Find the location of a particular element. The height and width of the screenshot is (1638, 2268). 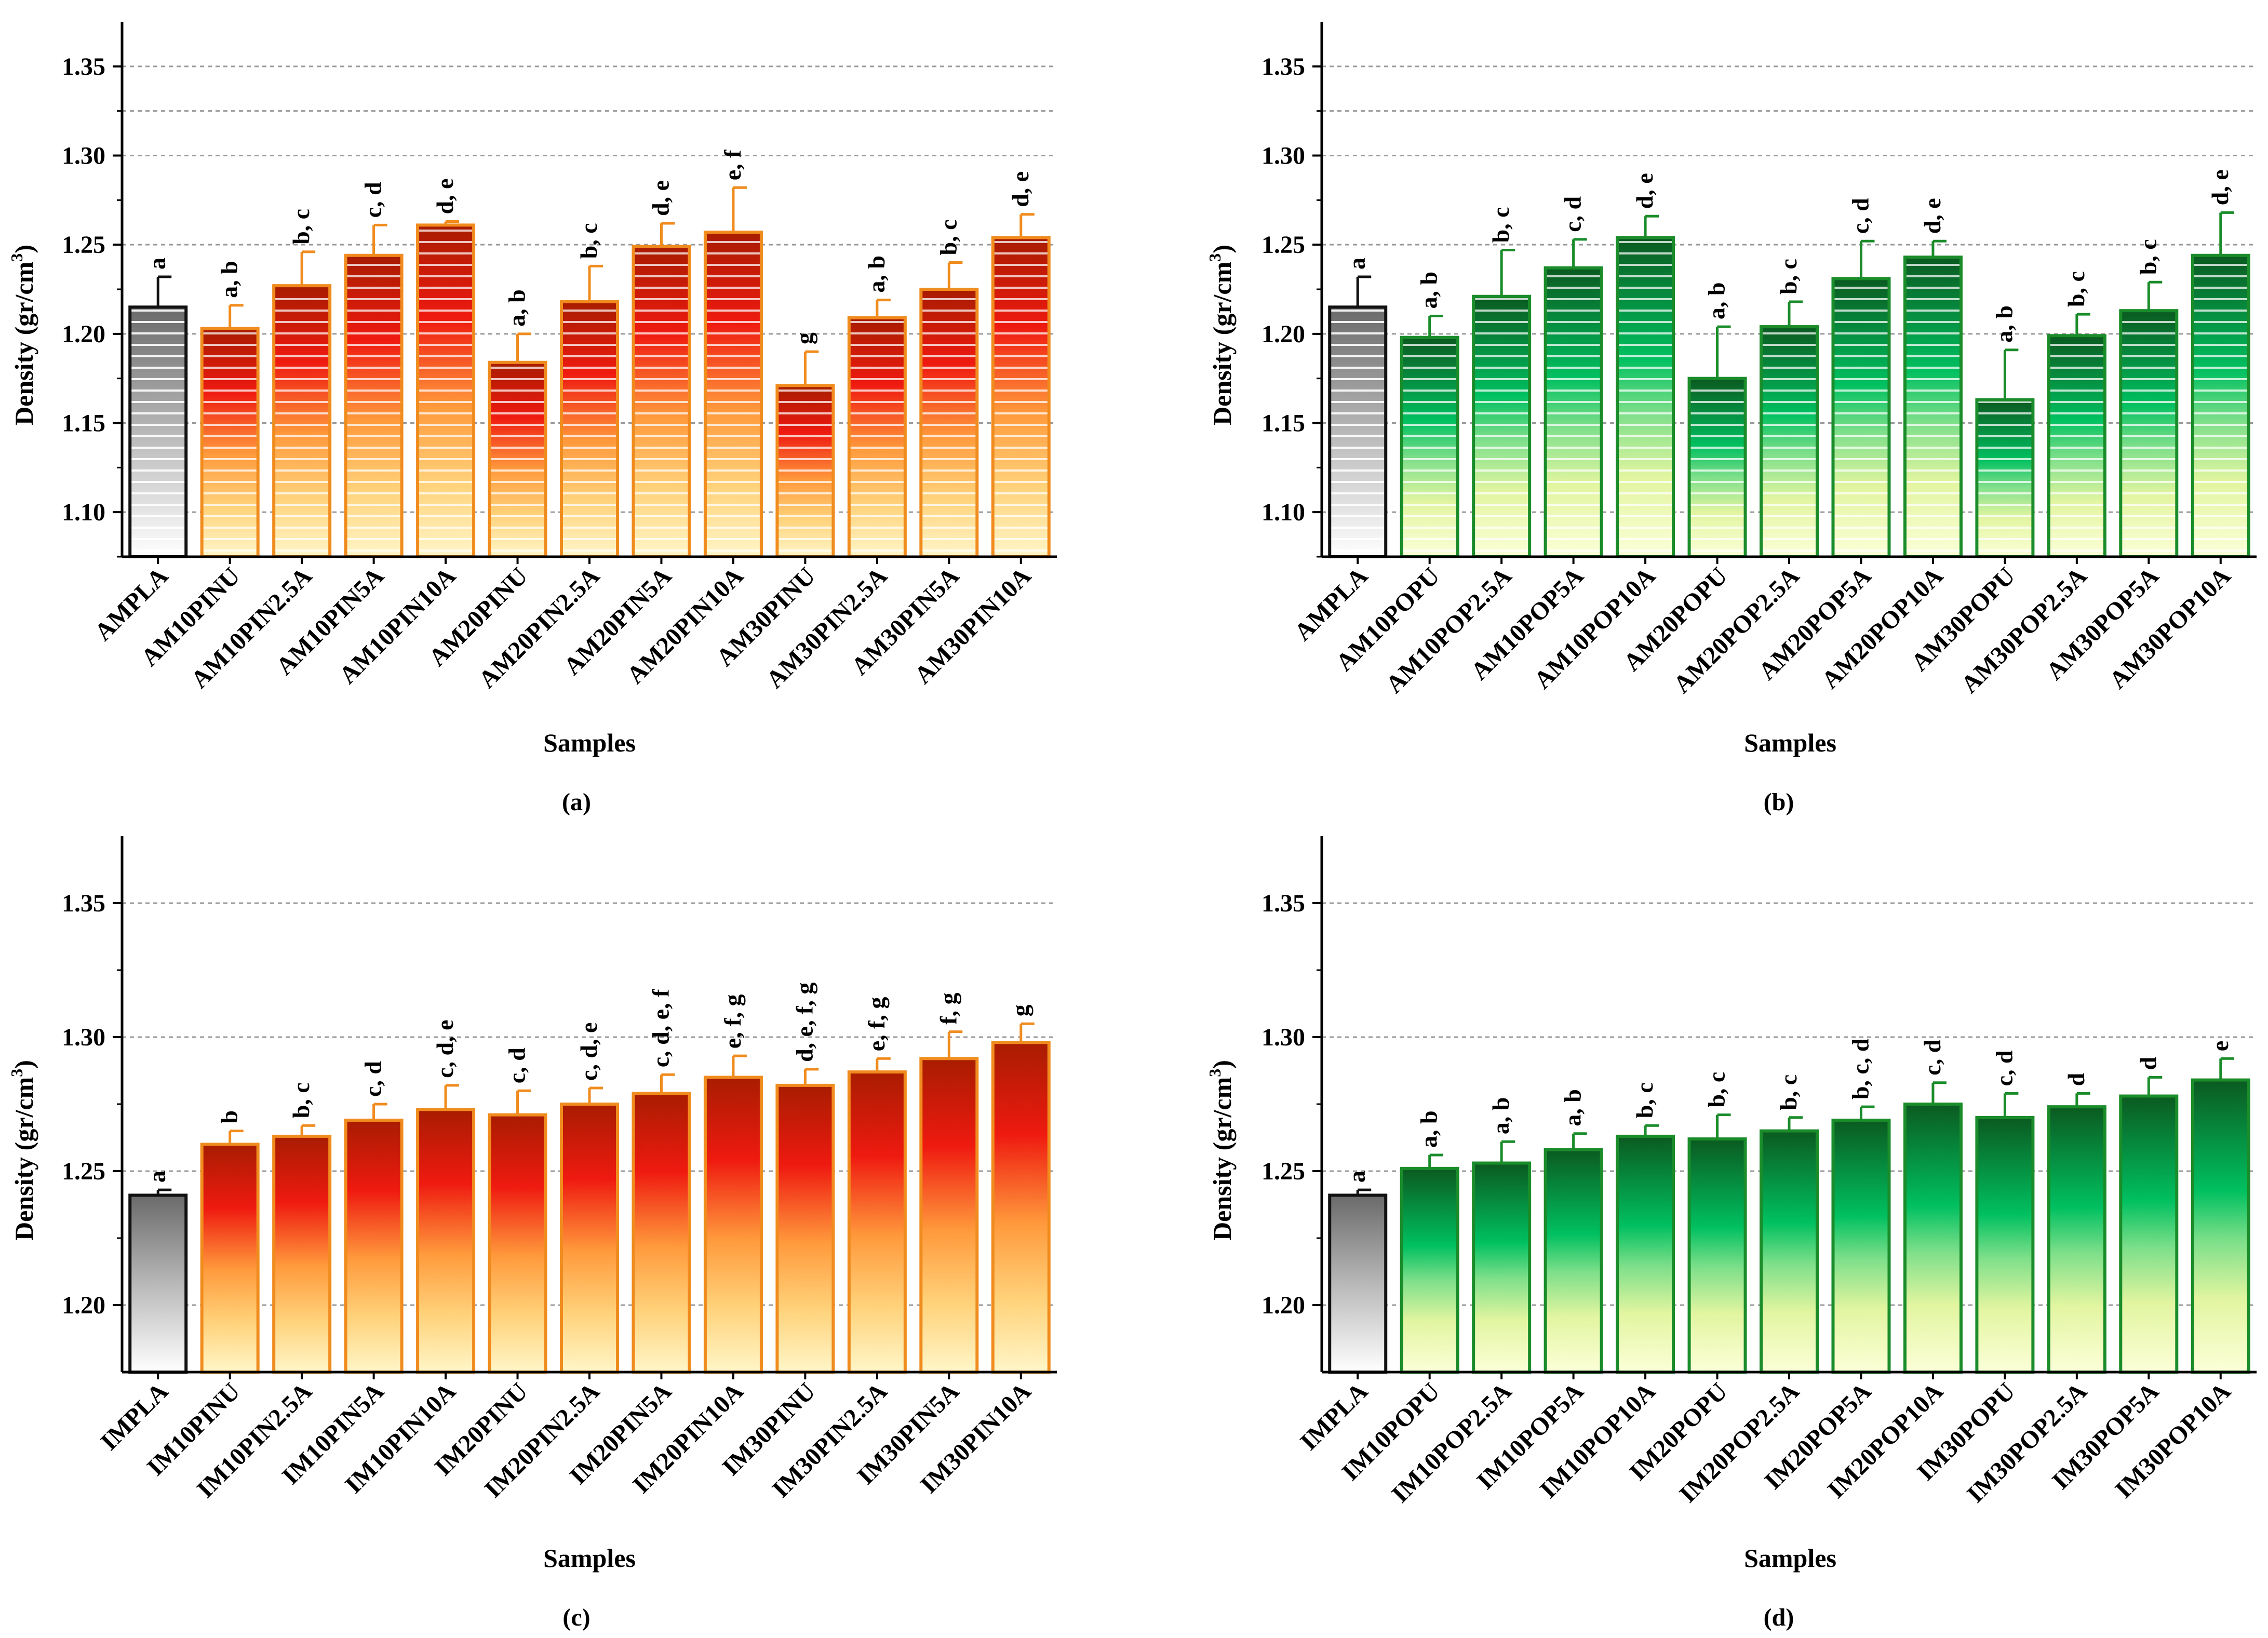

error-bars is located at coordinates (1795, 305).